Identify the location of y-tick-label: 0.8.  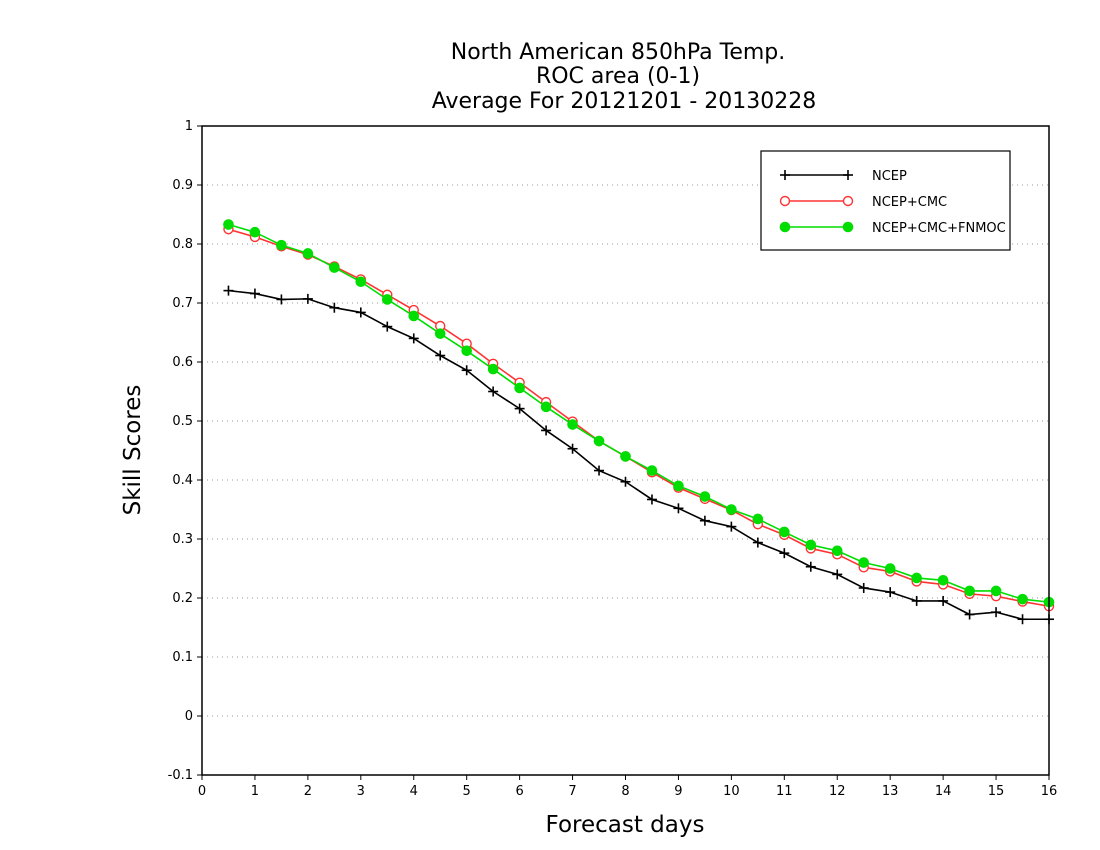
(182, 244).